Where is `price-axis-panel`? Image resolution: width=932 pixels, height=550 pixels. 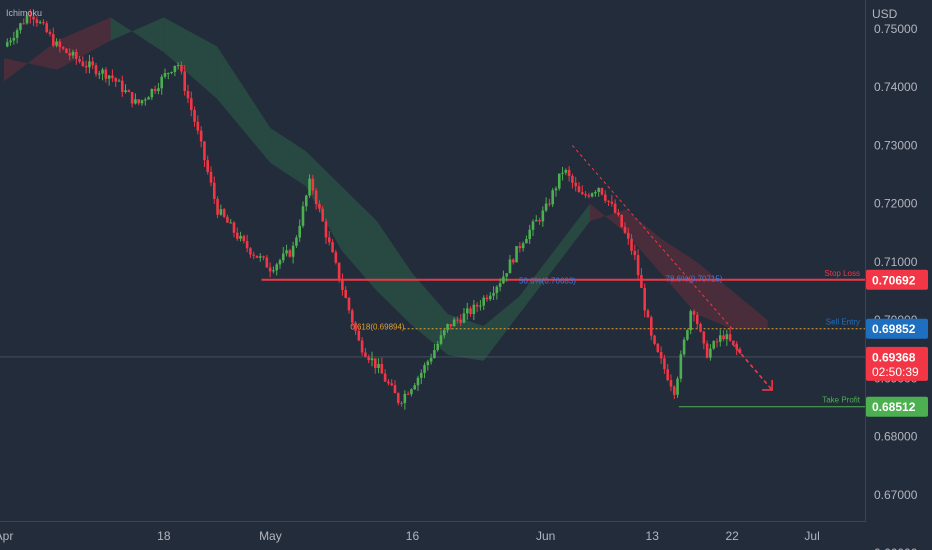
price-axis-panel is located at coordinates (899, 261).